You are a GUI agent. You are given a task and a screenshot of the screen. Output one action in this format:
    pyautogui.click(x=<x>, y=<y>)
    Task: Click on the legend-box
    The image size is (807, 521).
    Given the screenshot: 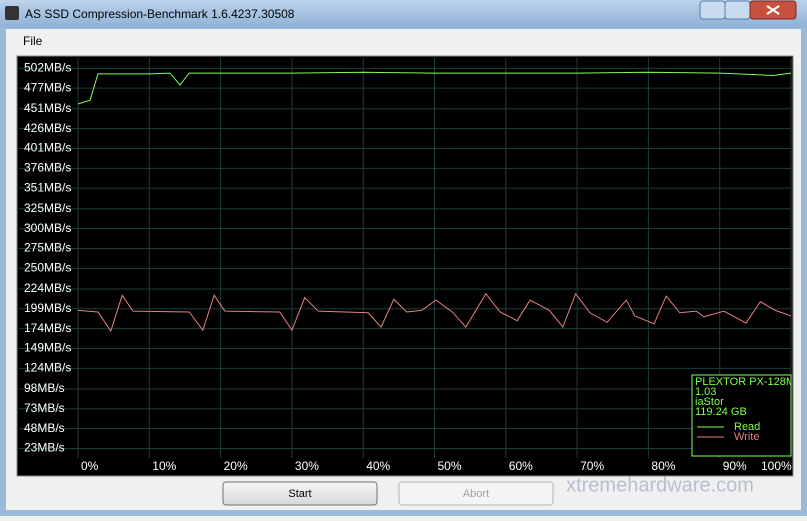 What is the action you would take?
    pyautogui.click(x=741, y=415)
    